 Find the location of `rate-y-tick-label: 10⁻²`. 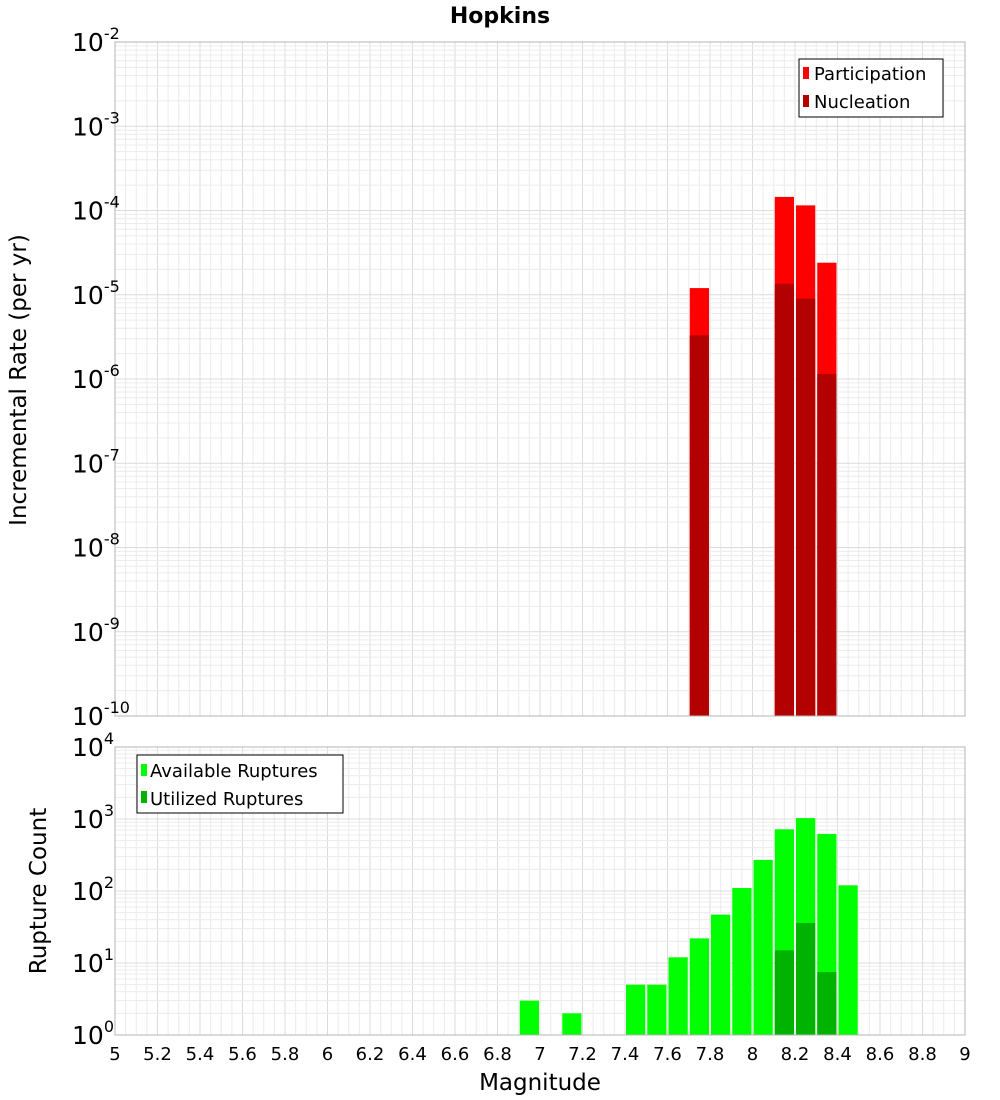

rate-y-tick-label: 10⁻² is located at coordinates (96, 40).